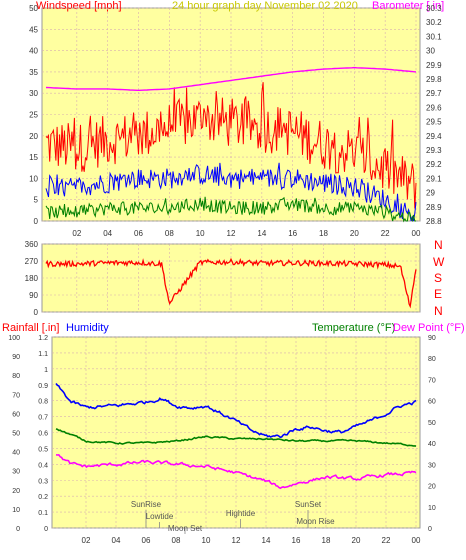 This screenshot has width=466, height=560. Describe the element at coordinates (236, 540) in the screenshot. I see `humidity-hour-tick-5: 12` at that location.